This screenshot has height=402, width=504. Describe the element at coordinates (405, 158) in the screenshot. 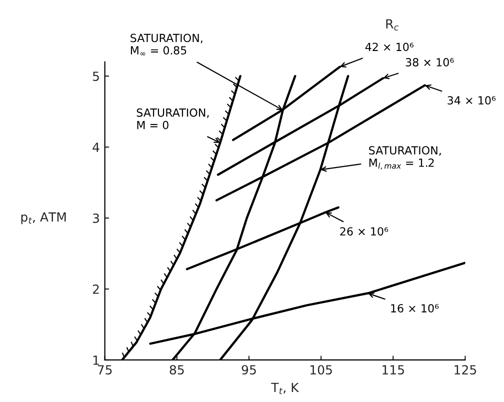

I see `text: SATURATION, M$_{l,max}$ = 1.2` at that location.